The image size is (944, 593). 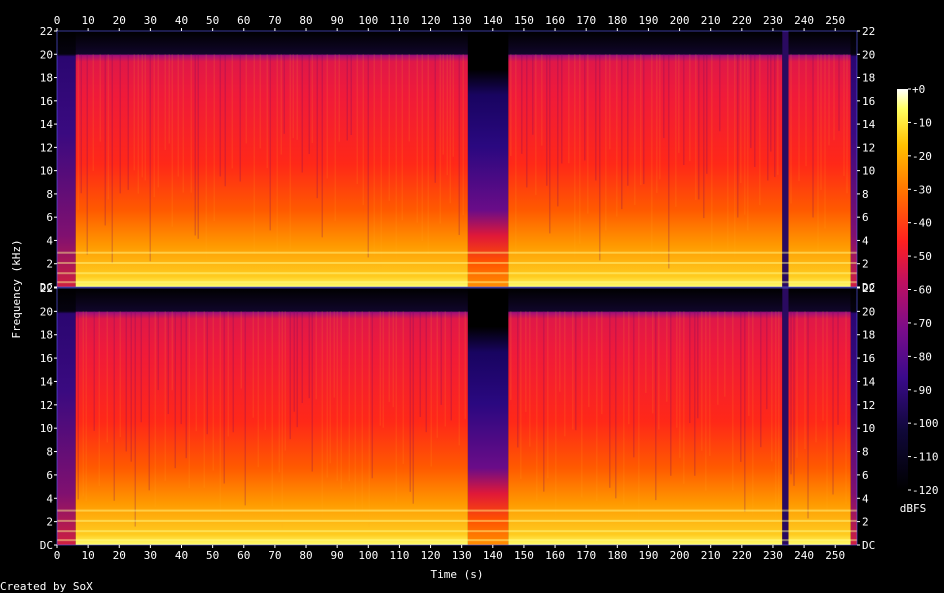 What do you see at coordinates (922, 122) in the screenshot?
I see `colorbar-tick-label: -10` at bounding box center [922, 122].